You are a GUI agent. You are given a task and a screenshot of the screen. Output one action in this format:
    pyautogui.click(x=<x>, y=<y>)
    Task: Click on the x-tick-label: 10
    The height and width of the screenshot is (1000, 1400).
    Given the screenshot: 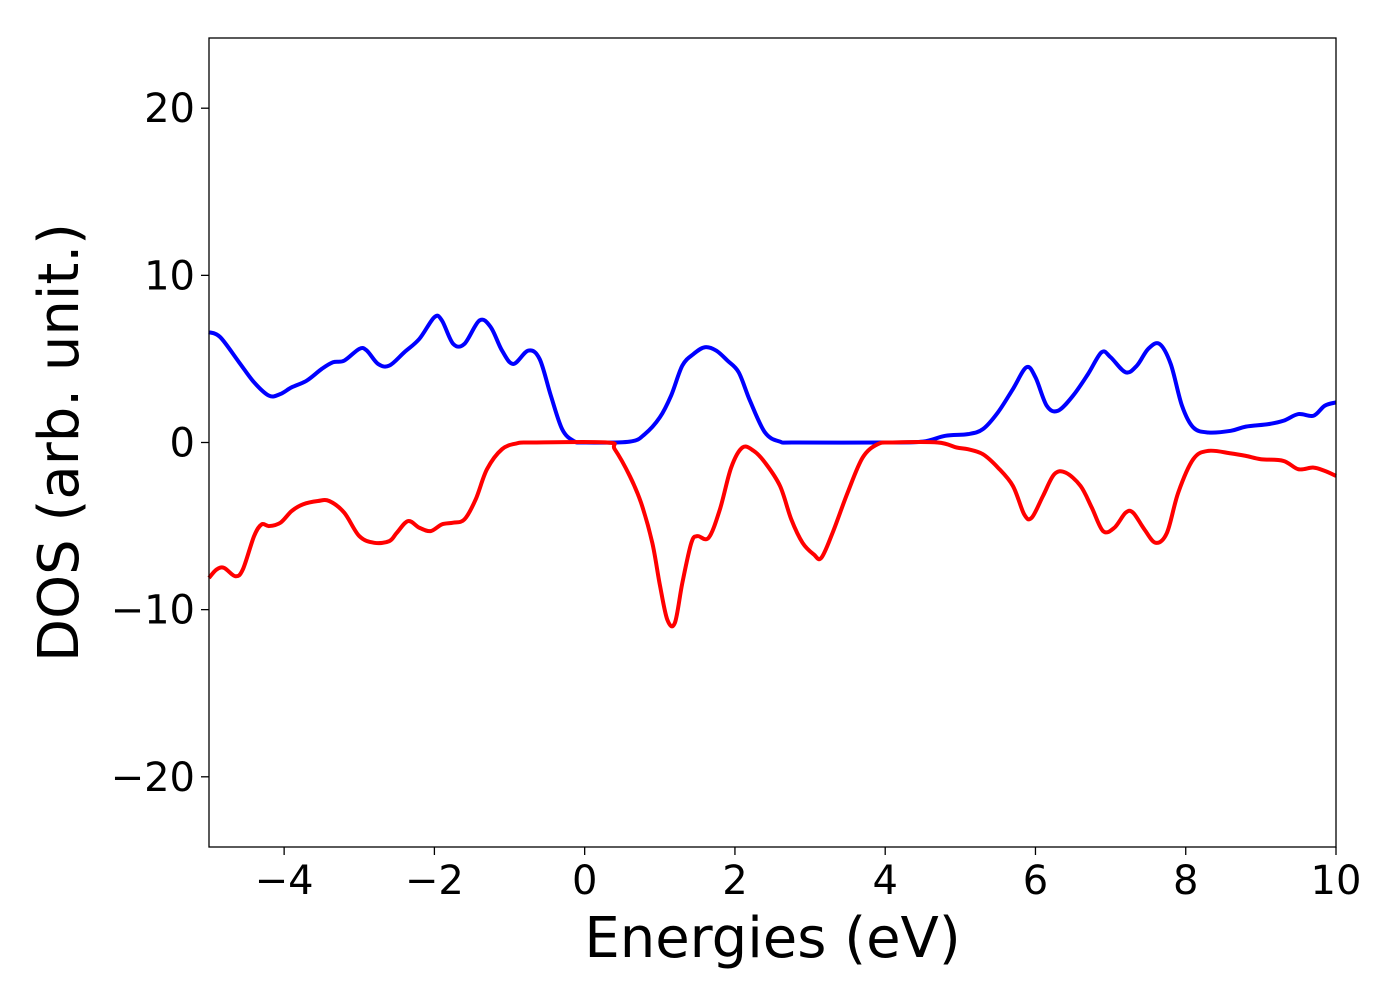 What is the action you would take?
    pyautogui.click(x=1336, y=881)
    